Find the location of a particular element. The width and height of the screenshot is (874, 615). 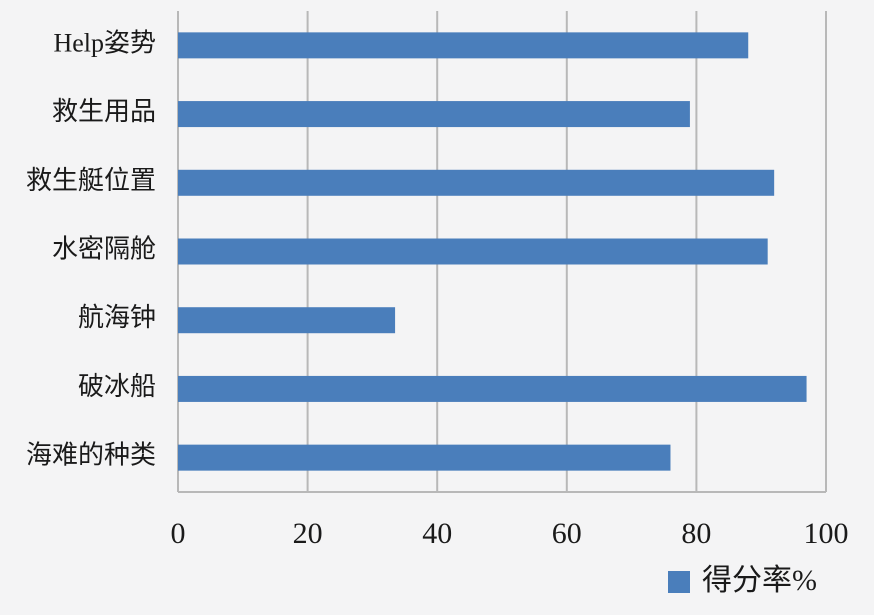

y-tick-label: Help姿势 is located at coordinates (104, 42).